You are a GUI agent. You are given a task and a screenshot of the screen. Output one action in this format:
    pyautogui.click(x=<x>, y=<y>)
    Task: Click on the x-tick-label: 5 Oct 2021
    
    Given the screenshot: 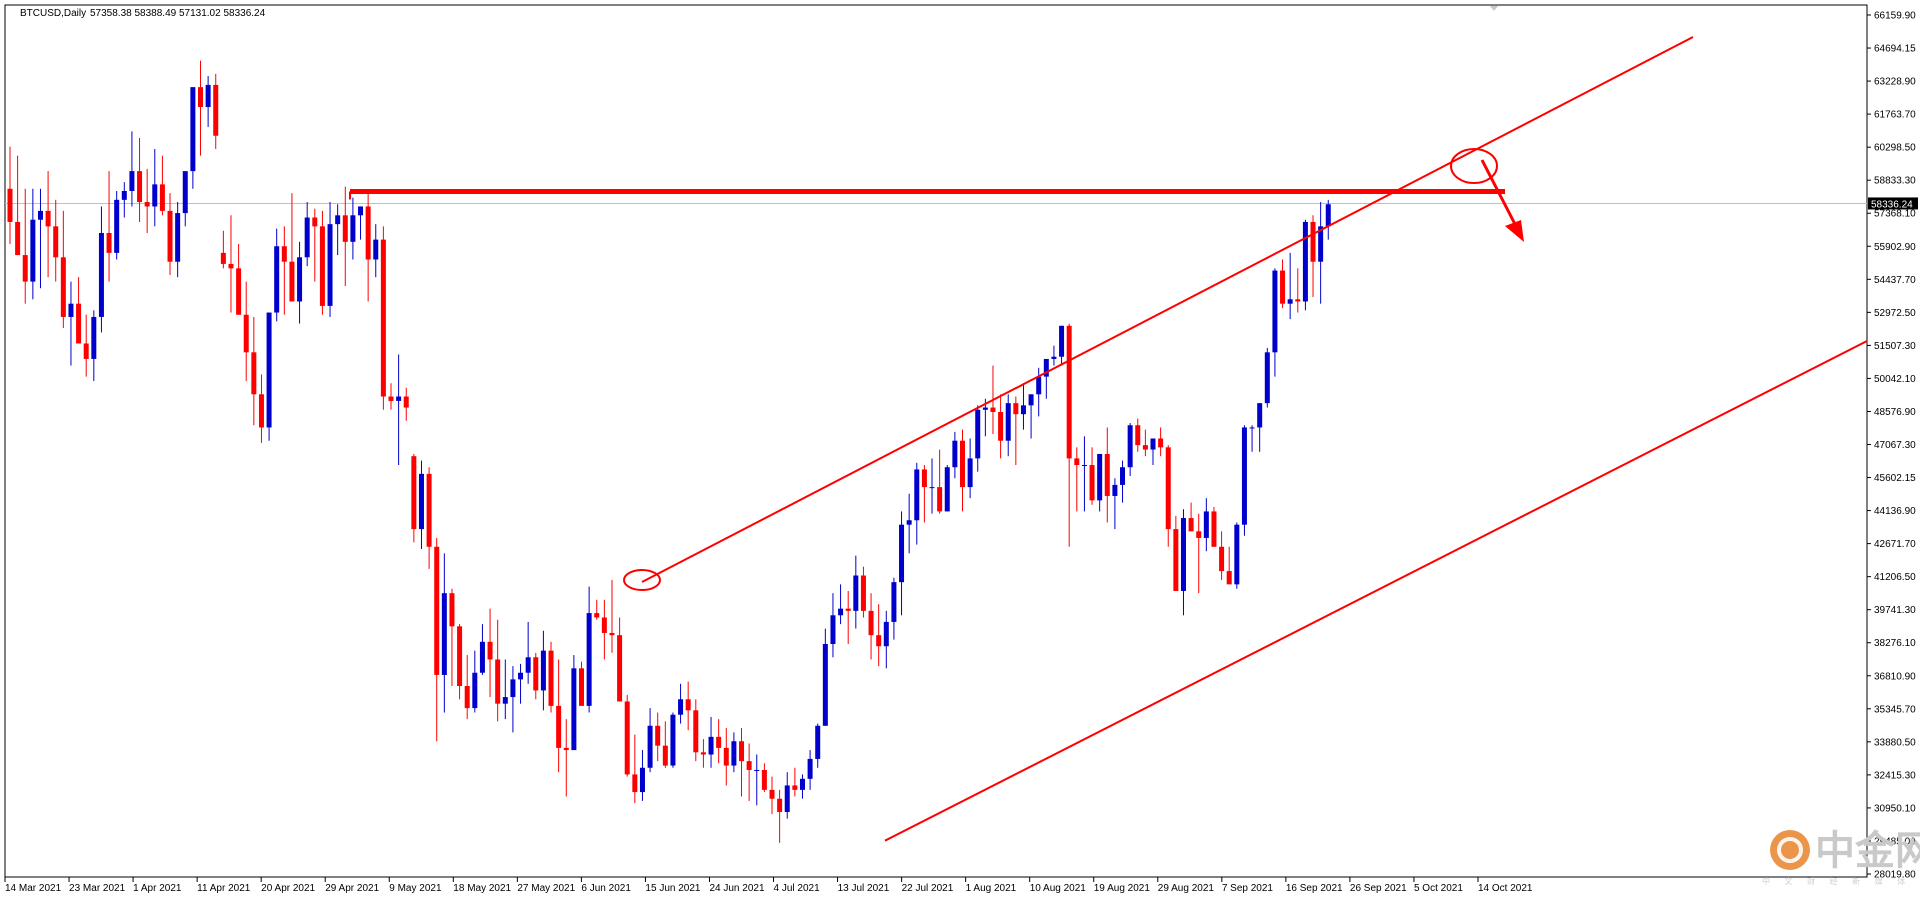 What is the action you would take?
    pyautogui.click(x=1438, y=888)
    